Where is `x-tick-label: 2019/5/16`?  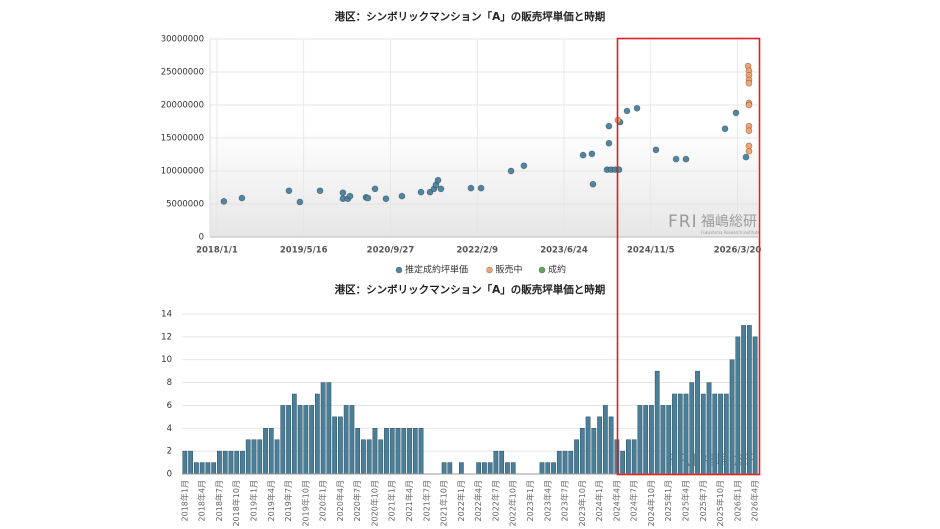 x-tick-label: 2019/5/16 is located at coordinates (304, 251).